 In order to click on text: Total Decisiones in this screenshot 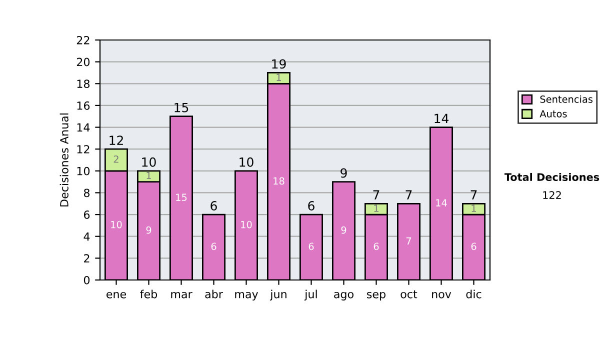, I will do `click(552, 177)`.